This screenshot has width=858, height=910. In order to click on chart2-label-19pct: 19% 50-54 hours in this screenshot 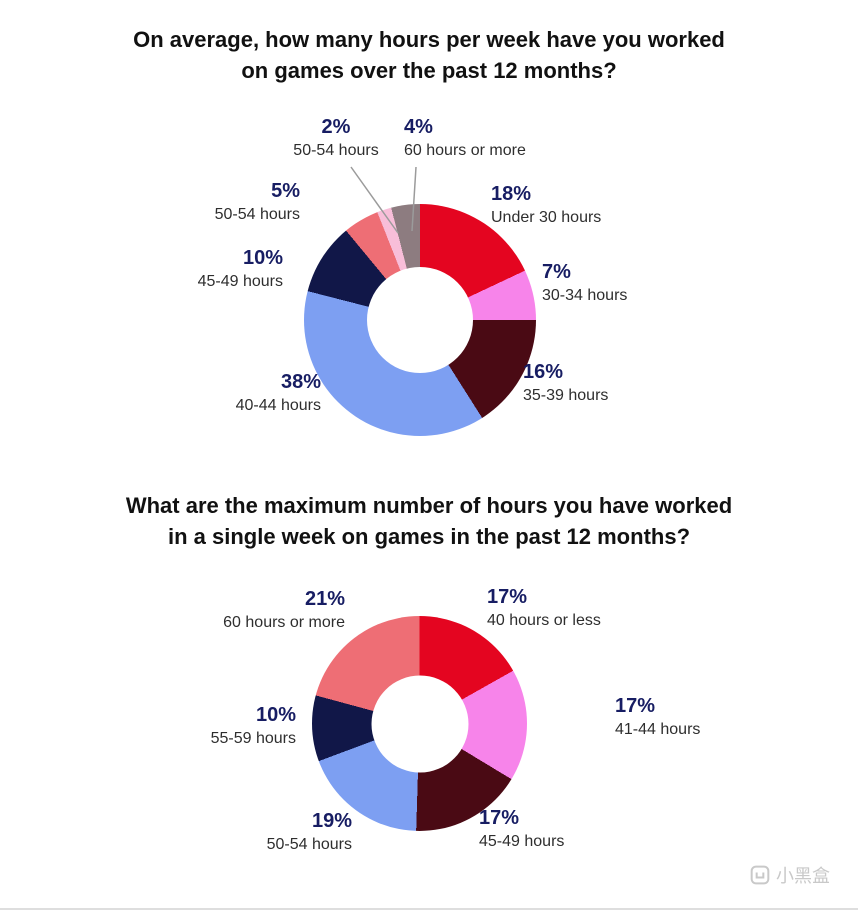, I will do `click(309, 832)`.